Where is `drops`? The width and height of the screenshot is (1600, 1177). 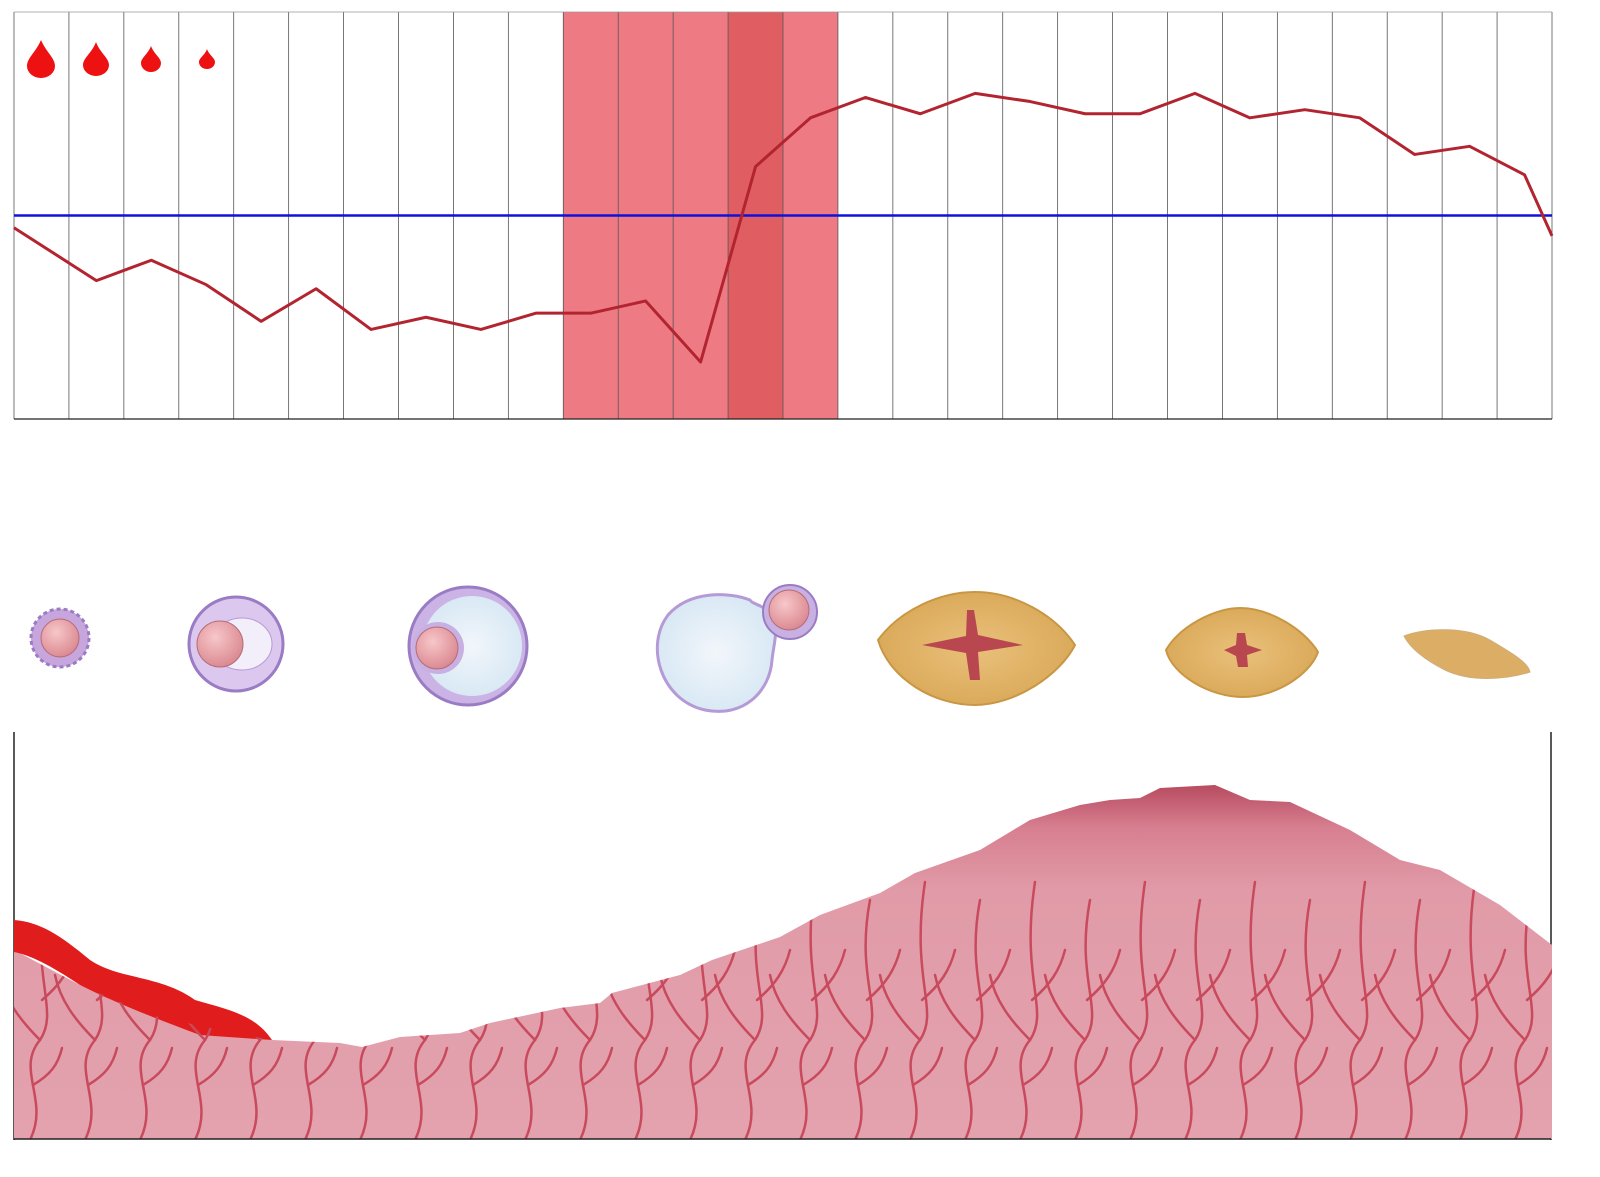 drops is located at coordinates (121, 59).